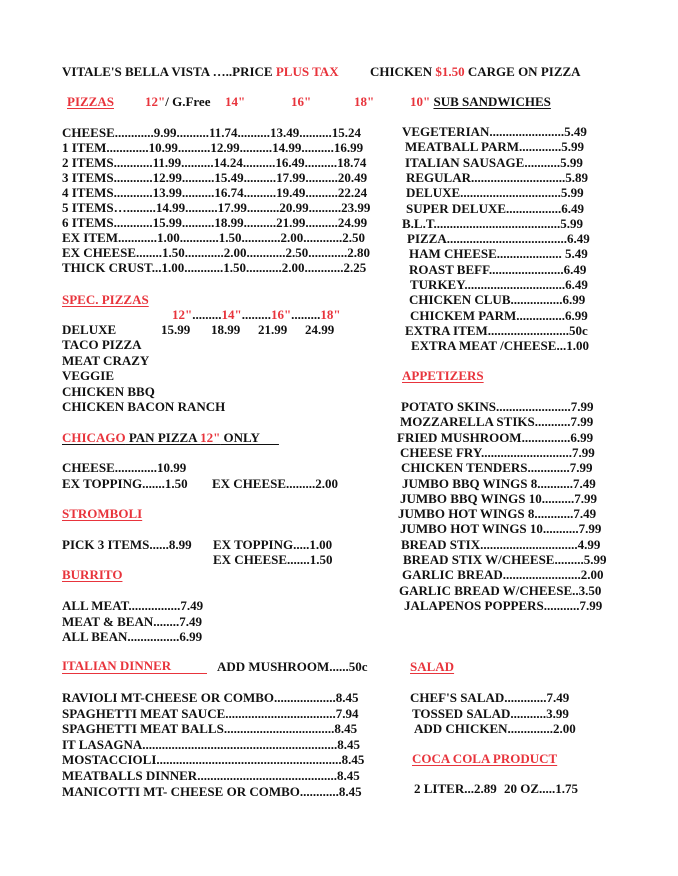 Image resolution: width=678 pixels, height=876 pixels. Describe the element at coordinates (498, 269) in the screenshot. I see `sub-sandwich-row: ROAST BEFF.......................6.49` at that location.